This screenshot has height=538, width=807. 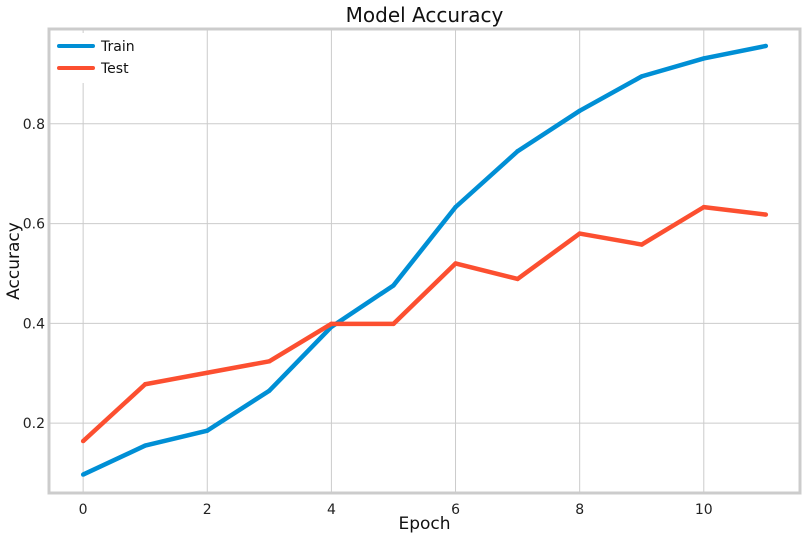 What do you see at coordinates (579, 510) in the screenshot?
I see `x-tick-label: 8` at bounding box center [579, 510].